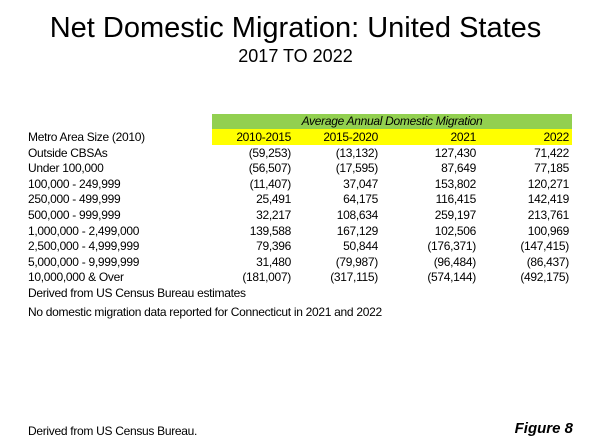 This screenshot has height=443, width=591. I want to click on subtitle: 2017 TO 2022, so click(295, 56).